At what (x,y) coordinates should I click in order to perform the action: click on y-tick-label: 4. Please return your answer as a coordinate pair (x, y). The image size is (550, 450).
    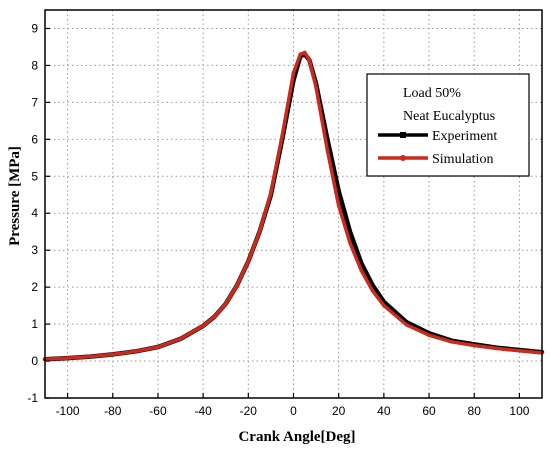
    Looking at the image, I should click on (34, 213).